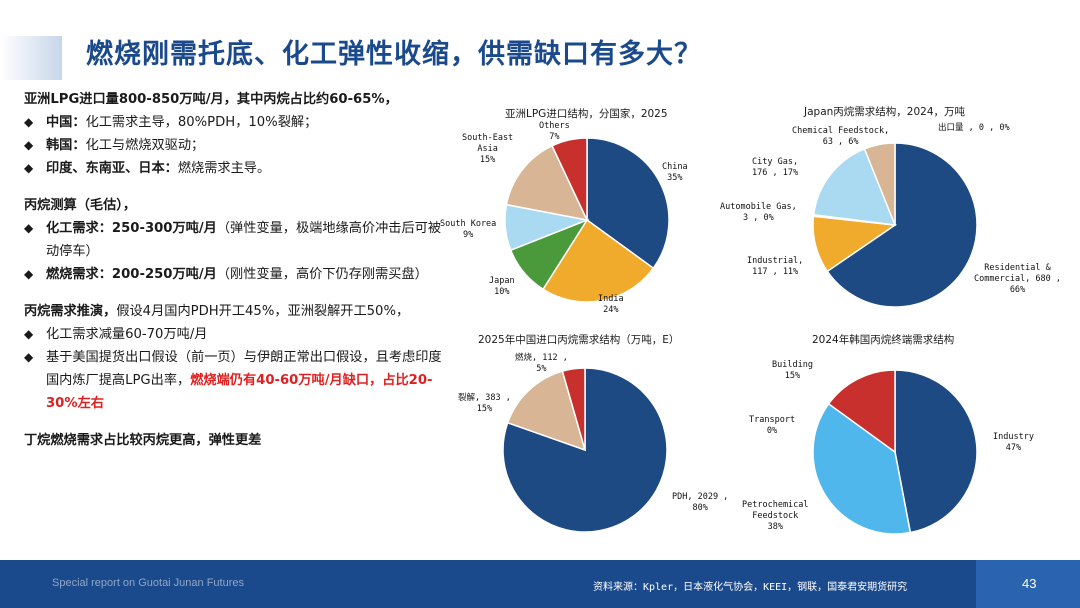  What do you see at coordinates (772, 425) in the screenshot?
I see `chart-4-label-2: Transport 0%` at bounding box center [772, 425].